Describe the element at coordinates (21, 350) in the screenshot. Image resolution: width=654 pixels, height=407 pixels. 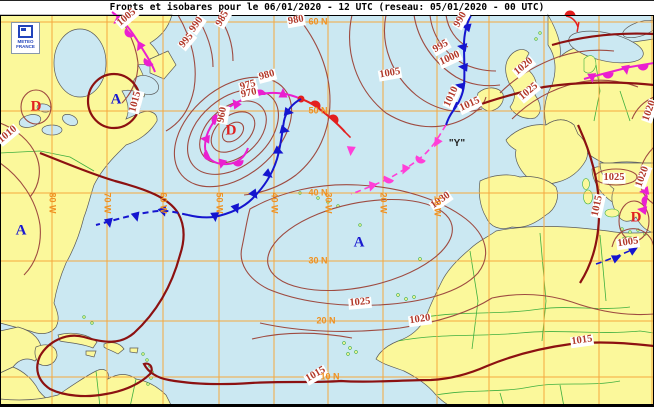
I see `land-mexico` at that location.